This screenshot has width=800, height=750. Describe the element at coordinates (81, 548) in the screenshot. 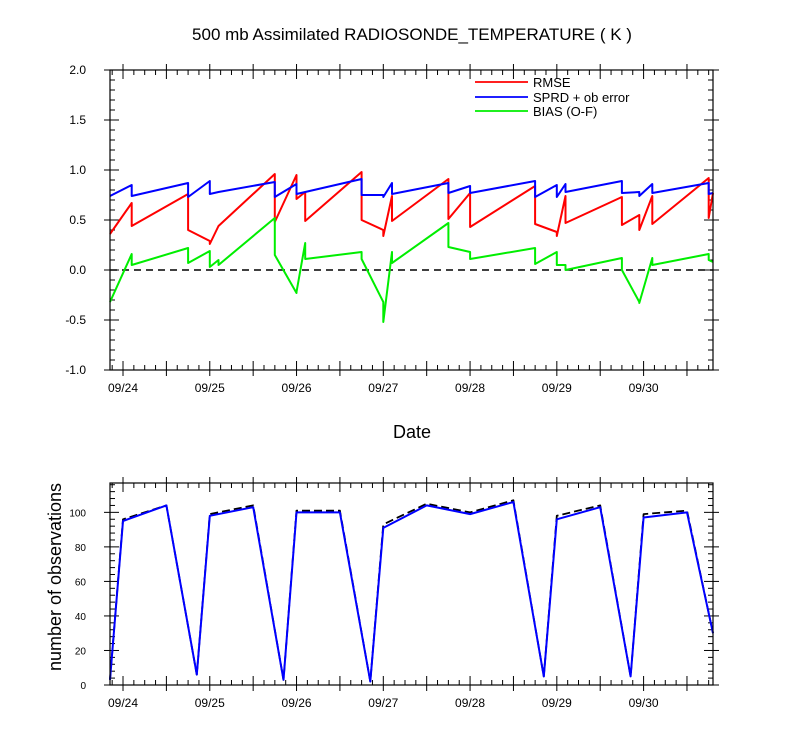

I see `y-tick-label: 80` at that location.